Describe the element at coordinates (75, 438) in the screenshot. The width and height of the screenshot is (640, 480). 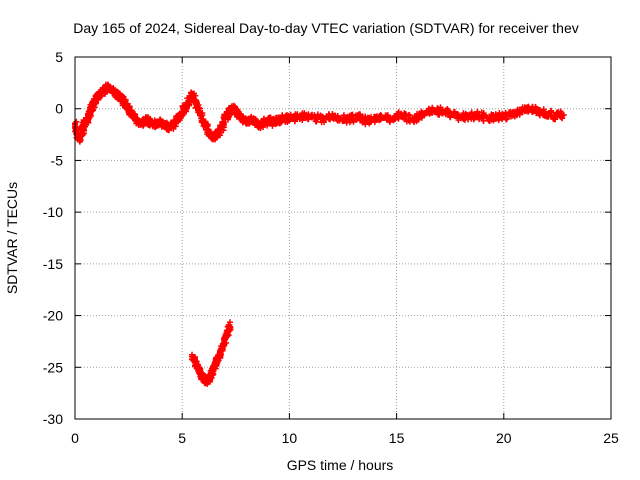
I see `x-tick-label: 0` at that location.